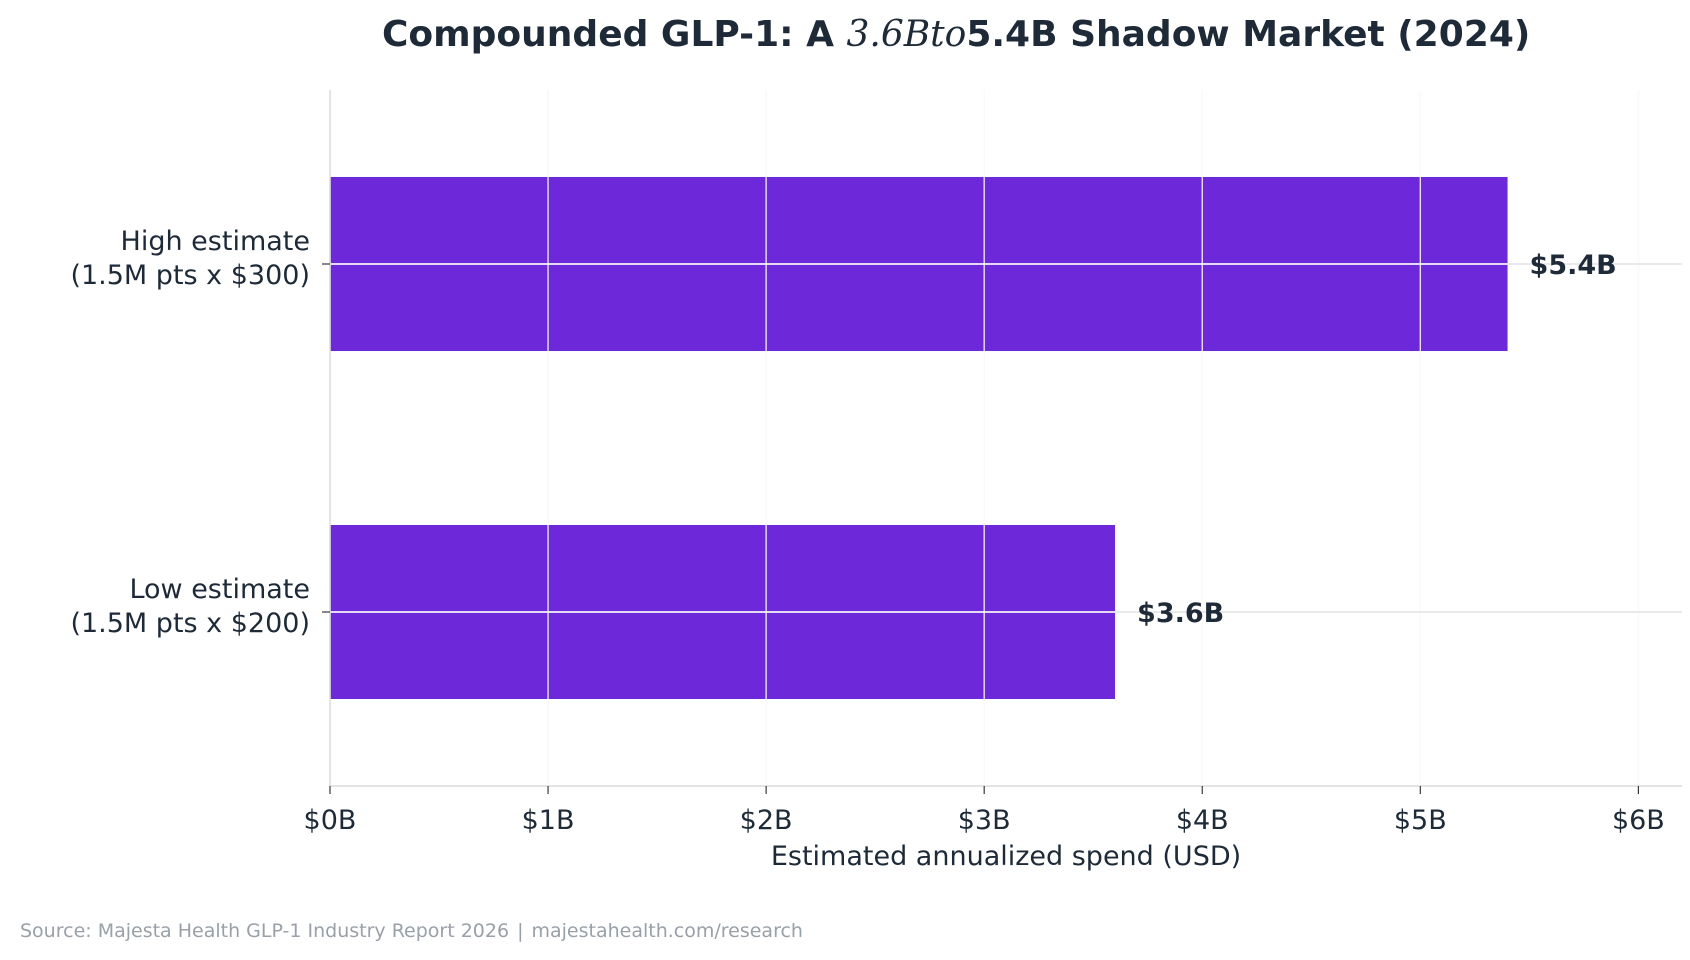 The width and height of the screenshot is (1690, 960). What do you see at coordinates (1006, 856) in the screenshot?
I see `x-axis-title: Estimated annualized spend (USD)` at bounding box center [1006, 856].